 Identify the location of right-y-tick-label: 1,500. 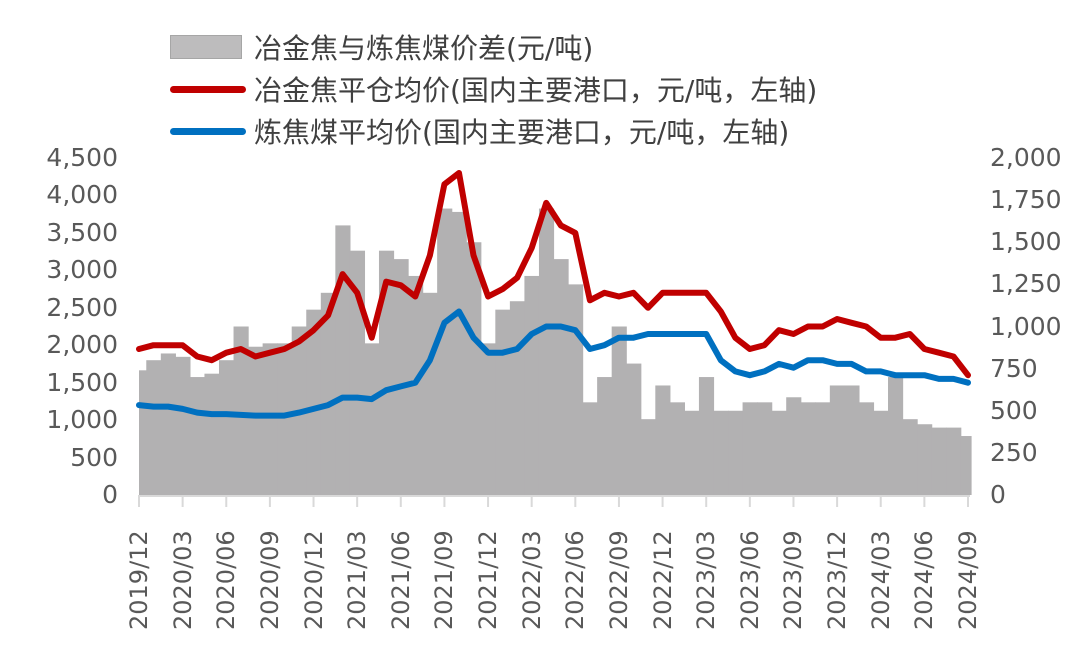
(1026, 242).